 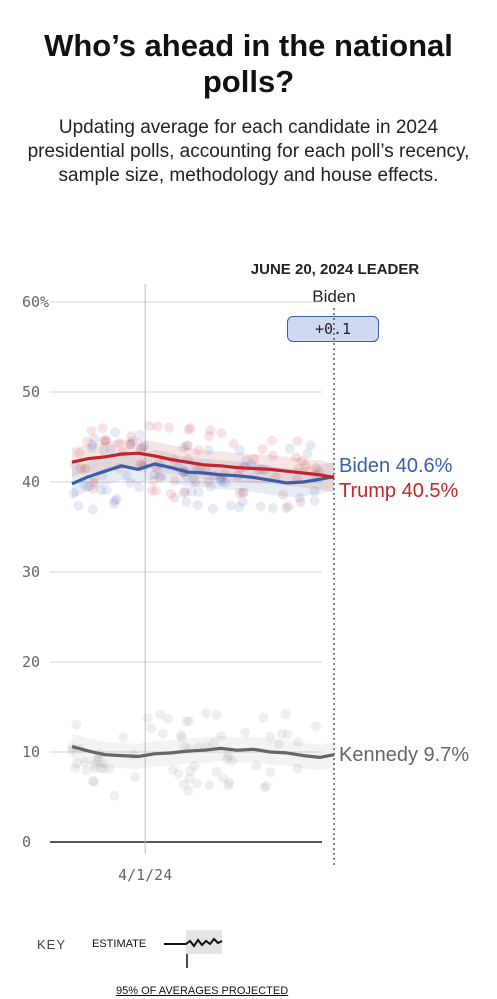 I want to click on end-label-biden: Biden 40.6%, so click(x=396, y=466).